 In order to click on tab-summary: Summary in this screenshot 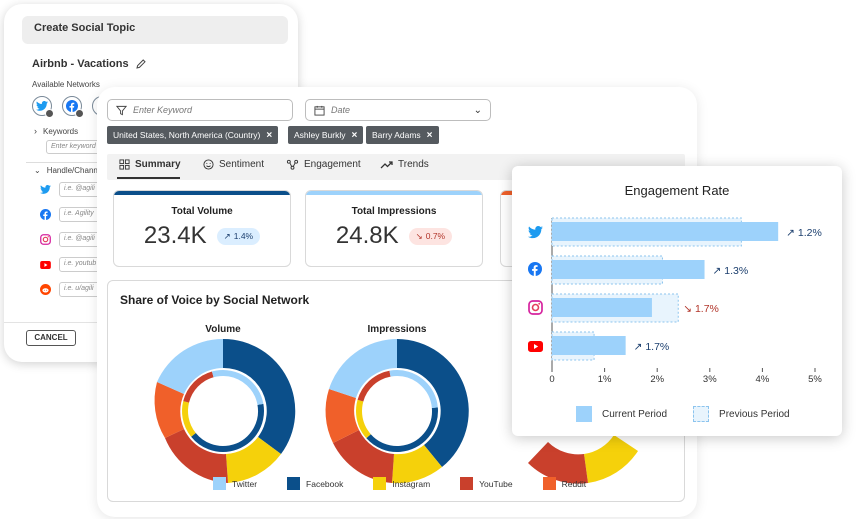, I will do `click(150, 164)`.